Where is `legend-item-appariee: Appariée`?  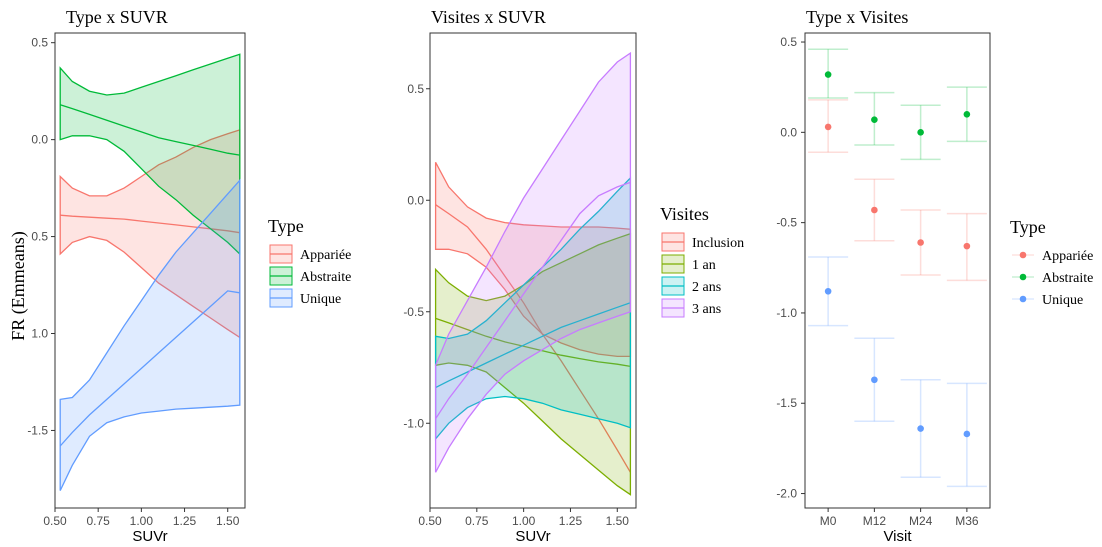 legend-item-appariee: Appariée is located at coordinates (1052, 256).